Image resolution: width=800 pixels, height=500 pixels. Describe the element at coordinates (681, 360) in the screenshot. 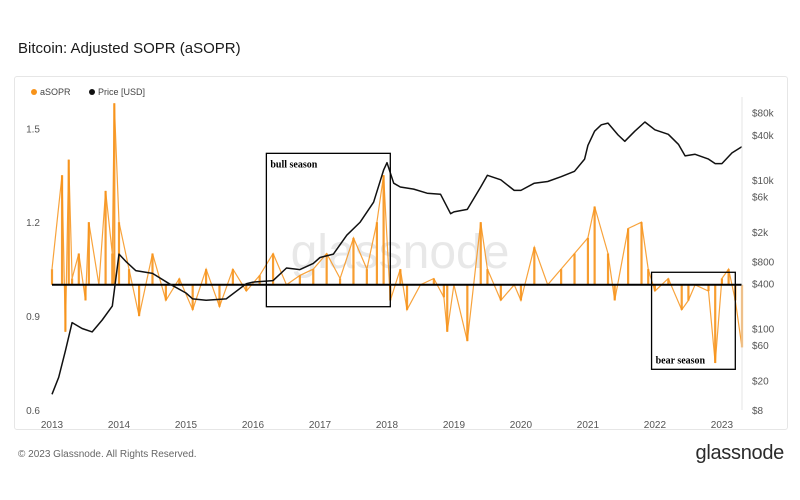

I see `annotation-label: bear season` at that location.